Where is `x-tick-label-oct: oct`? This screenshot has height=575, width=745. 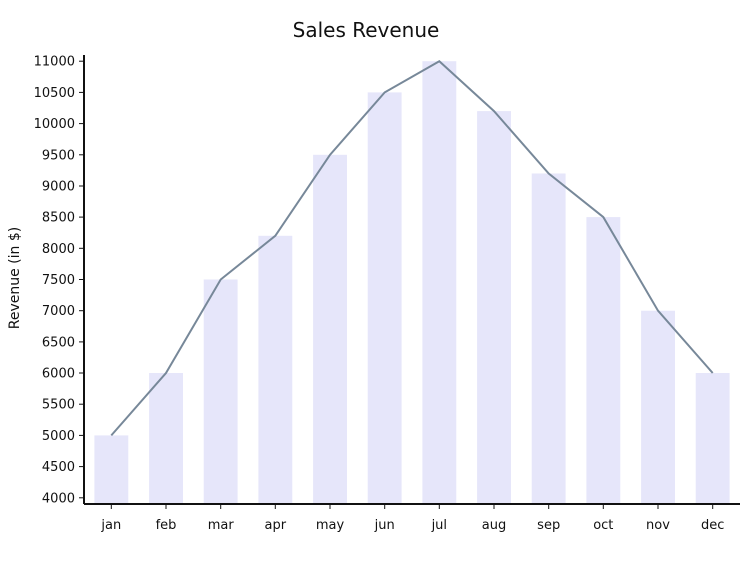
x-tick-label-oct: oct is located at coordinates (603, 525).